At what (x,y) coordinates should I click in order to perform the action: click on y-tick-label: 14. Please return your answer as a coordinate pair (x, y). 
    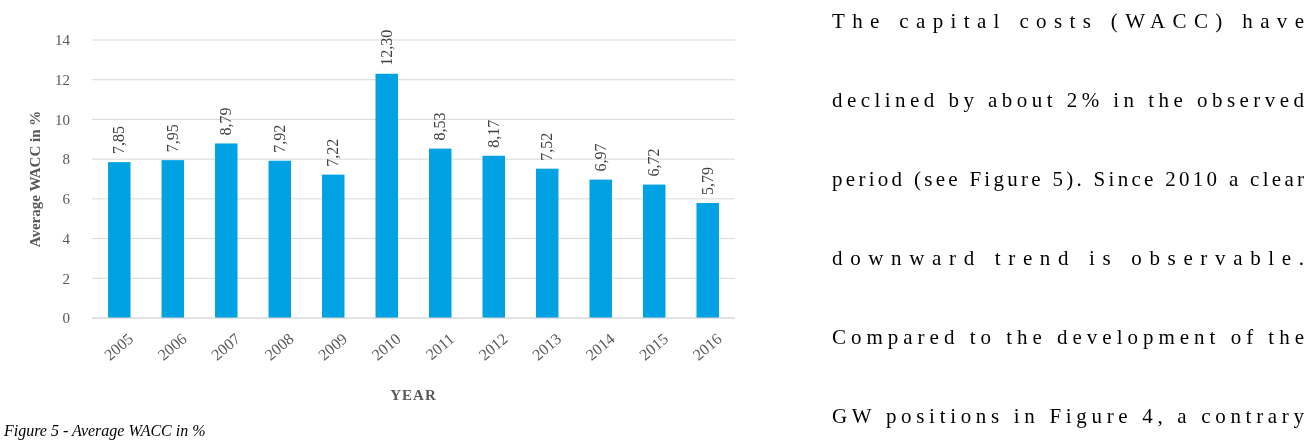
    Looking at the image, I should click on (63, 40).